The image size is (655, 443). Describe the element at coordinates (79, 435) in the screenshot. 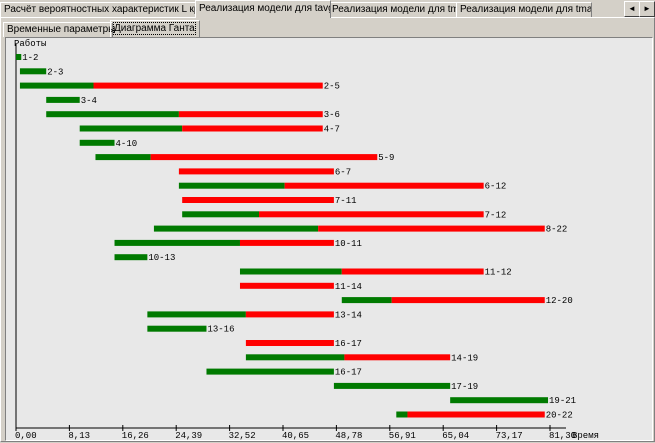

I see `x-tick-label: 8,13` at that location.